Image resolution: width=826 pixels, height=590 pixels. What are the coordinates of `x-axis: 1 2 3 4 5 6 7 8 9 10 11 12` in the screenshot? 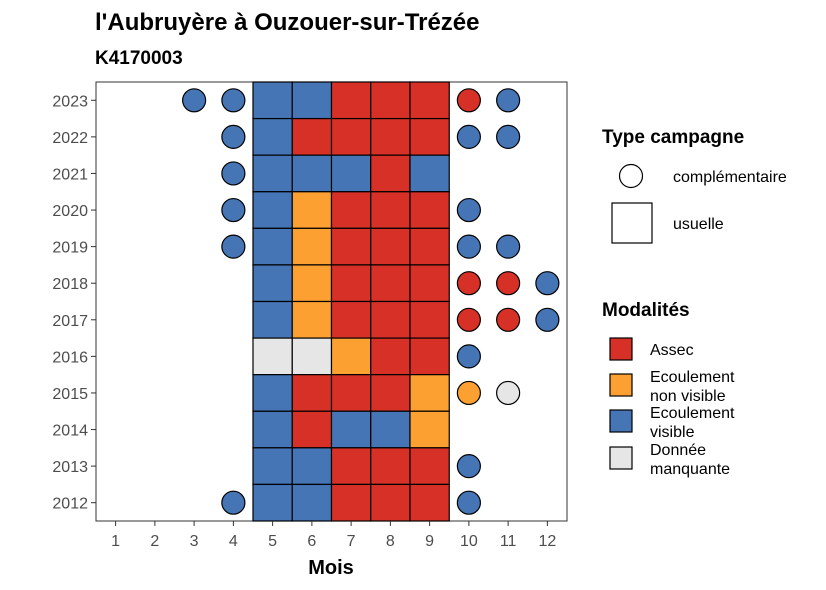 It's located at (333, 535).